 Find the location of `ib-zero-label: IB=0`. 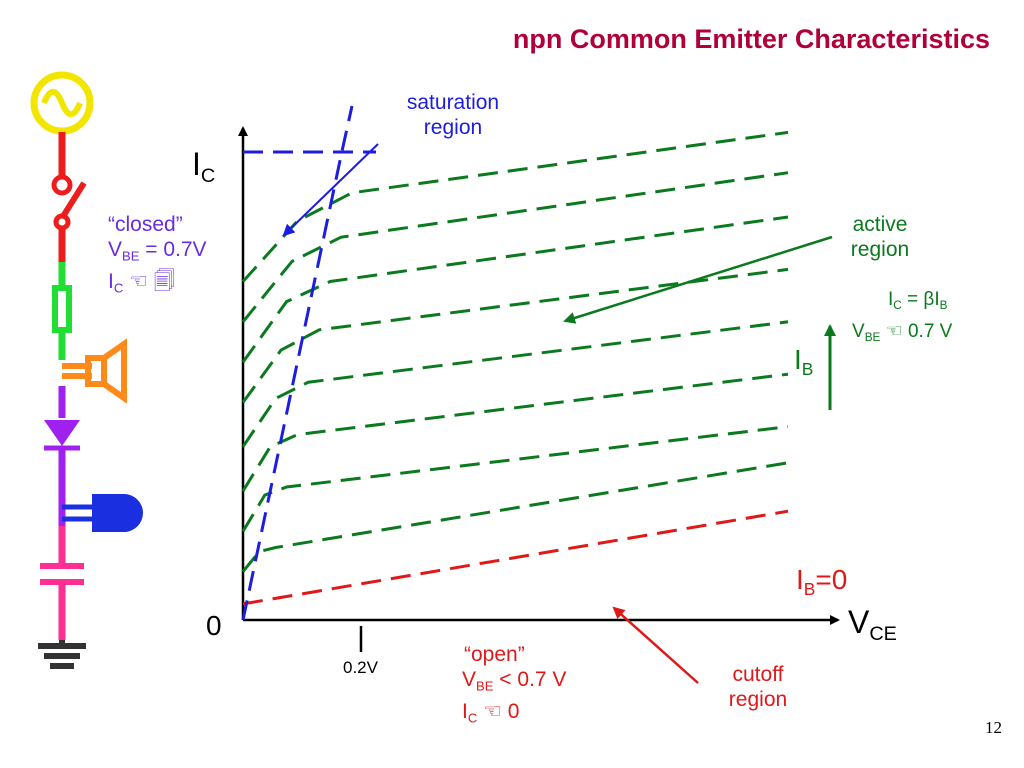

ib-zero-label: IB=0 is located at coordinates (822, 582).